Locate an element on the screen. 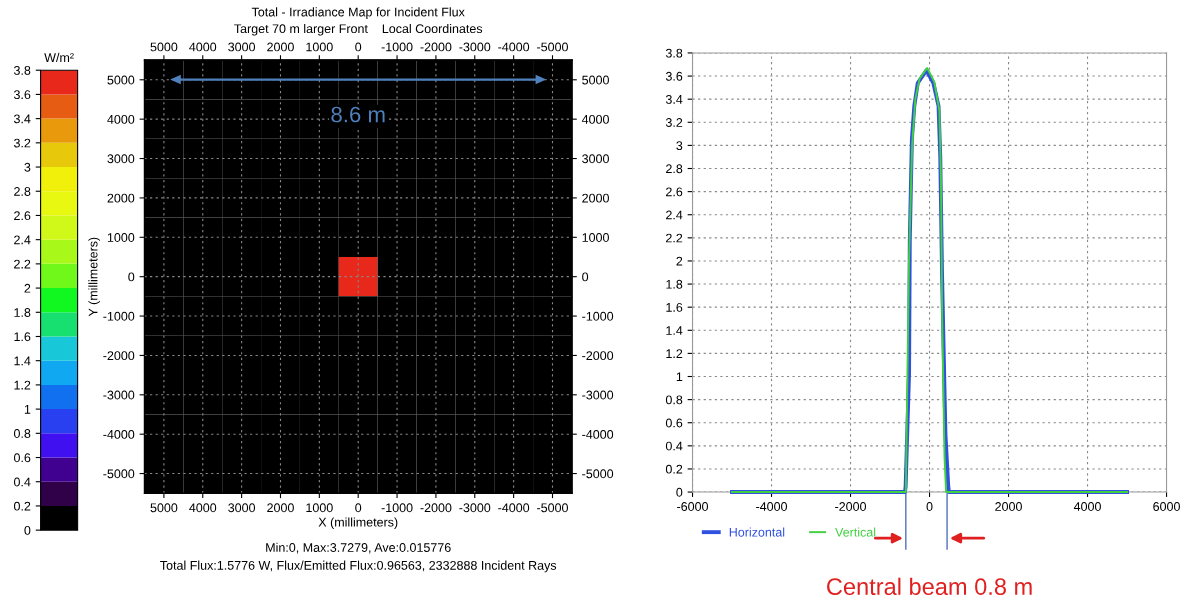 This screenshot has height=595, width=1194. text: Min:0, Max:3.7279, Ave:0.015776 is located at coordinates (358, 548).